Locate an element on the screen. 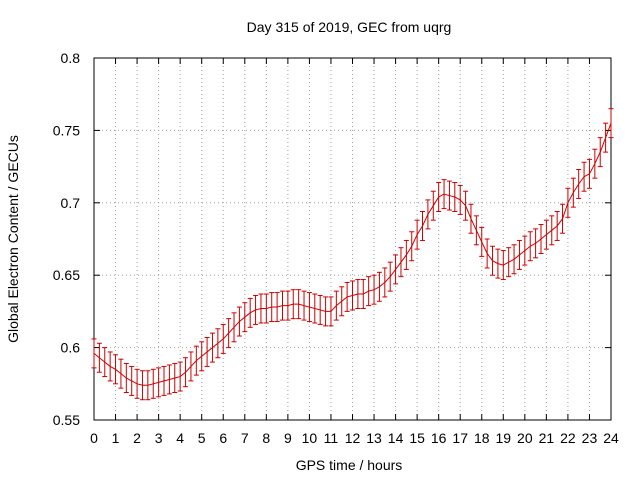 This screenshot has width=640, height=480. x-tick-label: 20 is located at coordinates (525, 438).